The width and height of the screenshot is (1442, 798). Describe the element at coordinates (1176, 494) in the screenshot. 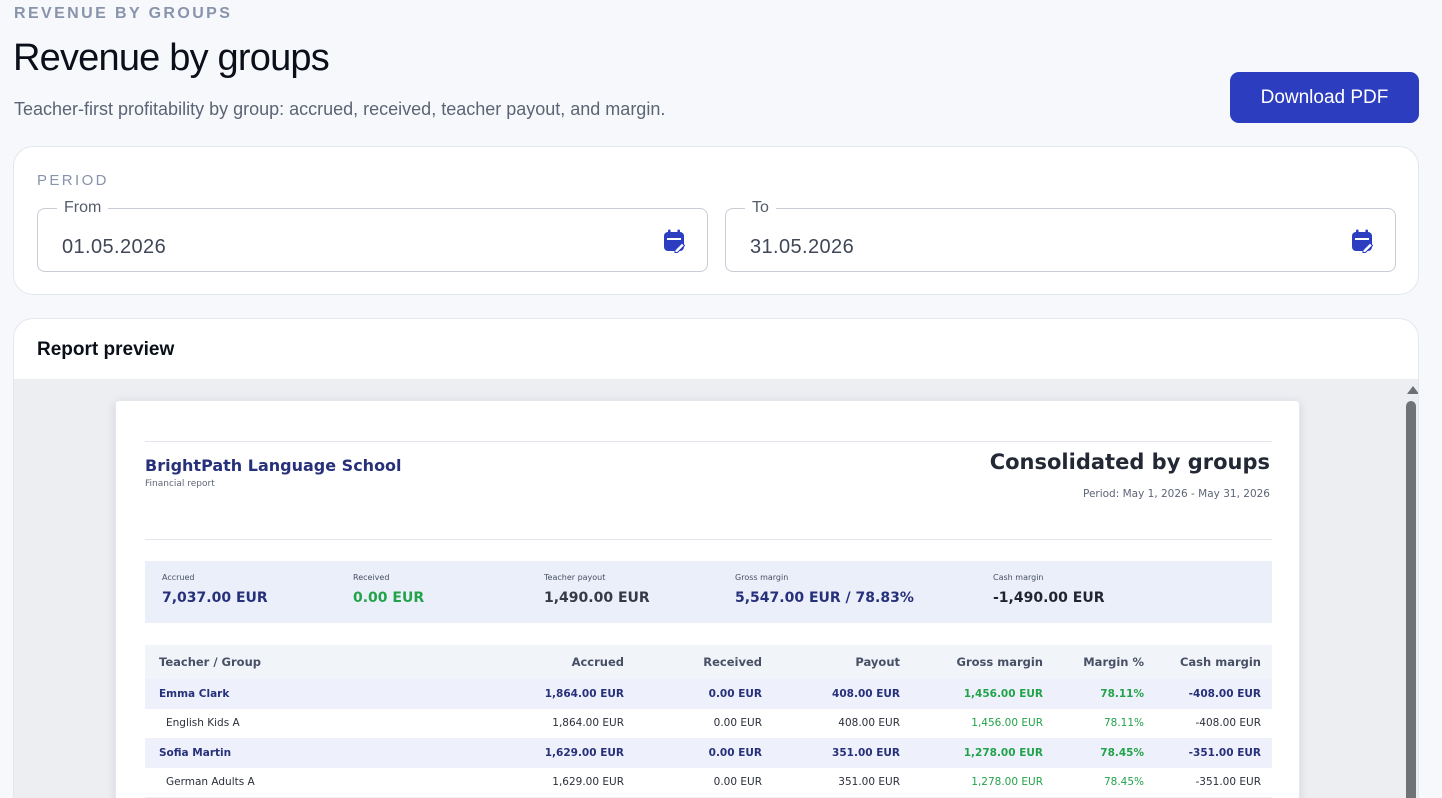

I see `report-period: Period: May 1, 2026 - May 31, 2026` at that location.